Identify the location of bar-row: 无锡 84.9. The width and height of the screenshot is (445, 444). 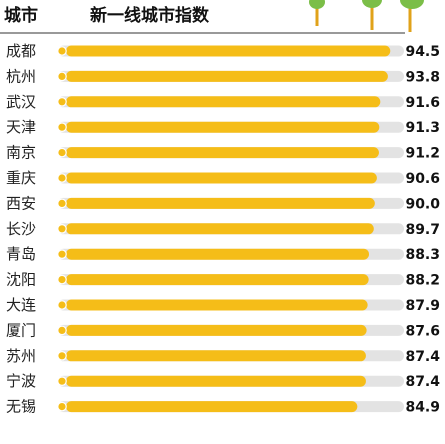
(223, 407).